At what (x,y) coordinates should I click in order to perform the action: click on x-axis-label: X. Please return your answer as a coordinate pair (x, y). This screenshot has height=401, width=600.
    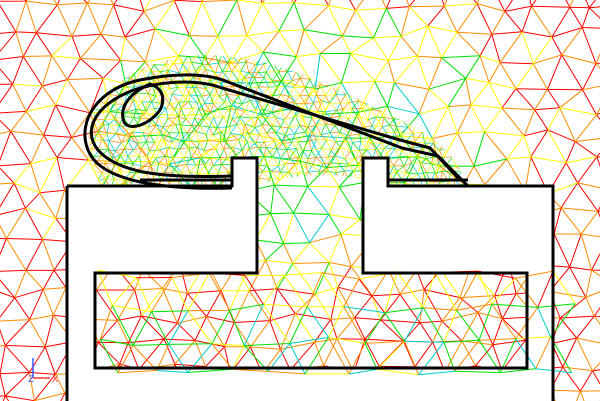
    Looking at the image, I should click on (55, 380).